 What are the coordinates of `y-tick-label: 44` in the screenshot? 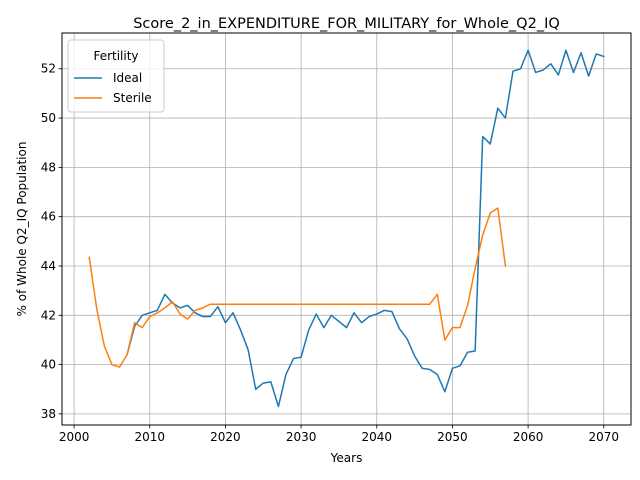 It's located at (48, 266).